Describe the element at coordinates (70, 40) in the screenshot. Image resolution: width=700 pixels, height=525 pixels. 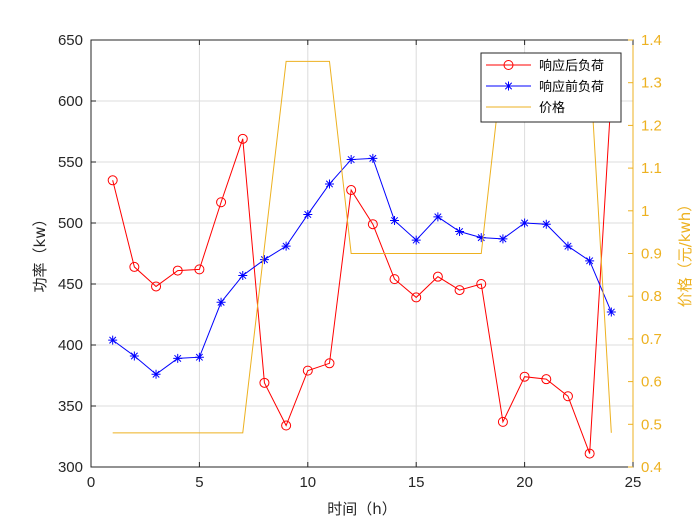
I see `y-tick-label: 650` at that location.